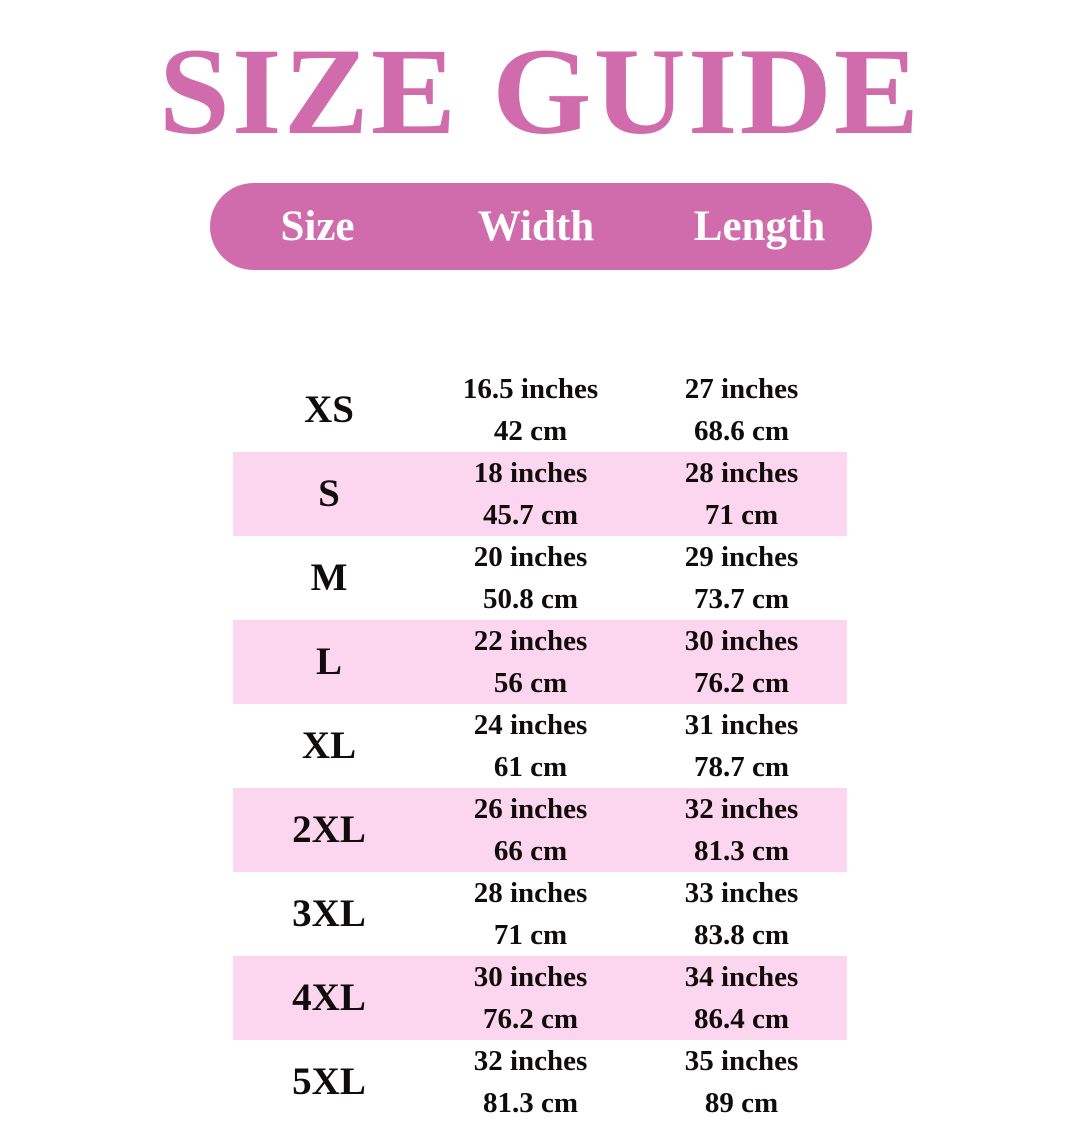 This screenshot has width=1080, height=1124. Describe the element at coordinates (530, 389) in the screenshot. I see `width-inches: 16.5 inches` at that location.